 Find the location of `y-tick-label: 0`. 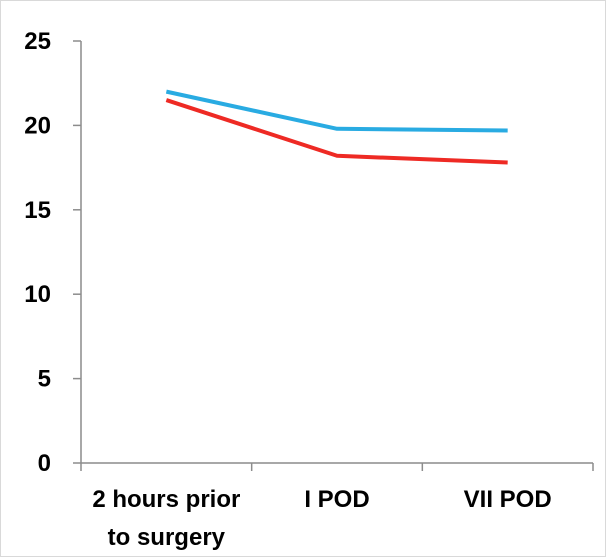

y-tick-label: 0 is located at coordinates (44, 463).